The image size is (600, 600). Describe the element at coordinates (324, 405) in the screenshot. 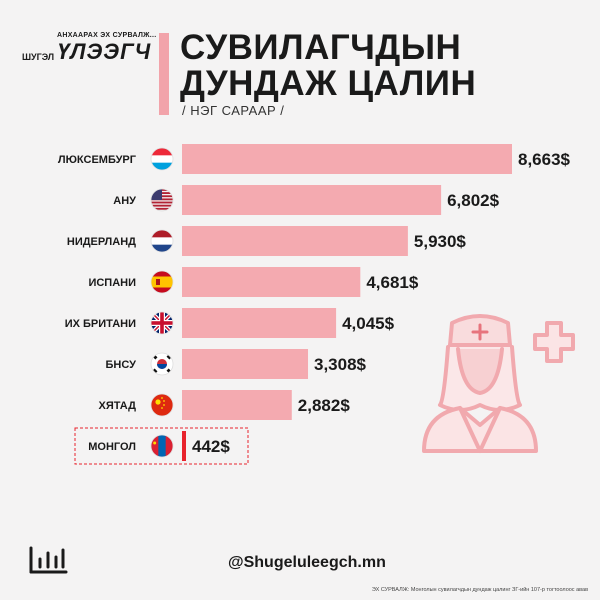

I see `value-label: 2,882$` at that location.